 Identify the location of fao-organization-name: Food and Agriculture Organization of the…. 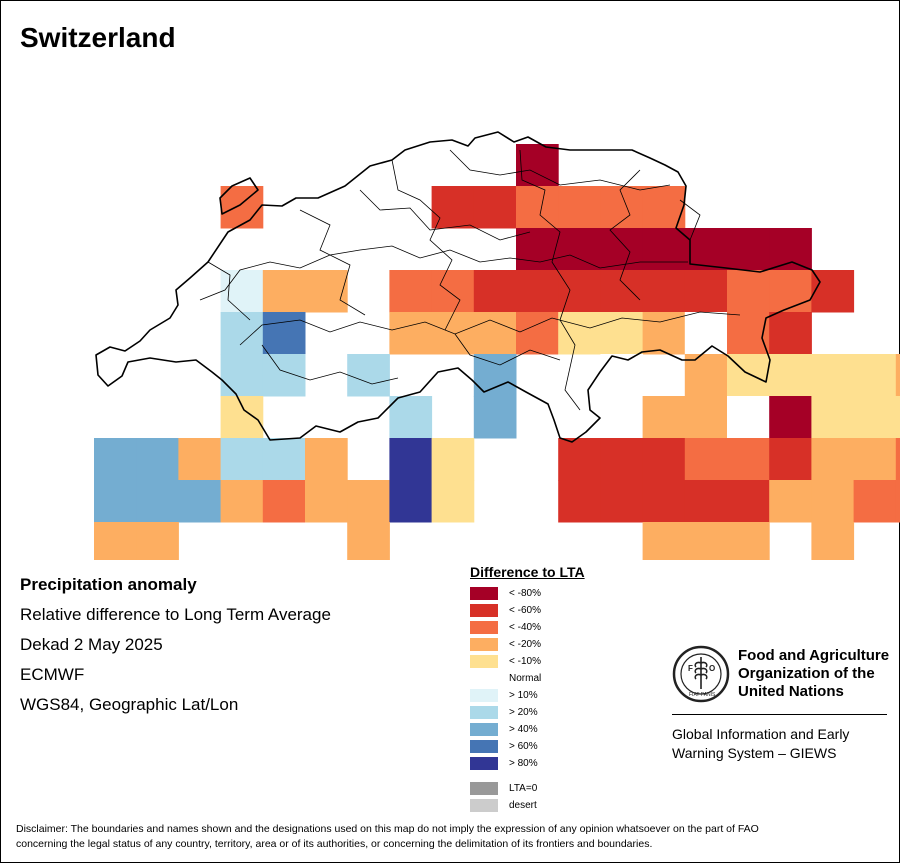
(818, 674).